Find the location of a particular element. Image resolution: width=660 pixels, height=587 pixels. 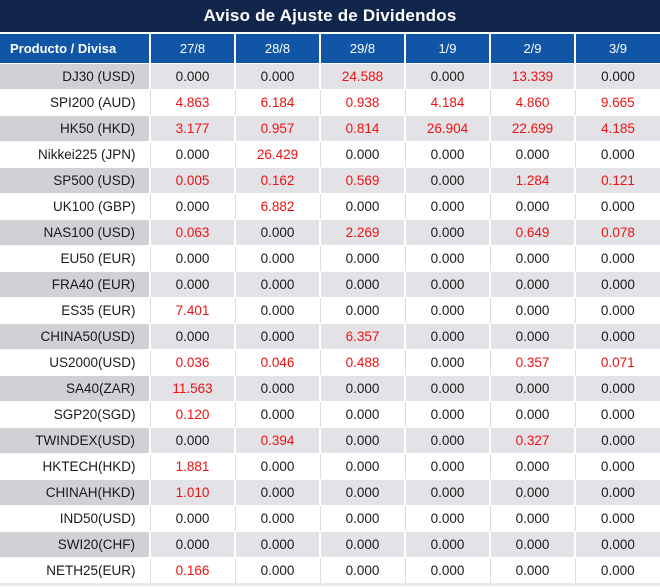

value-cell: 0.957 is located at coordinates (277, 128).